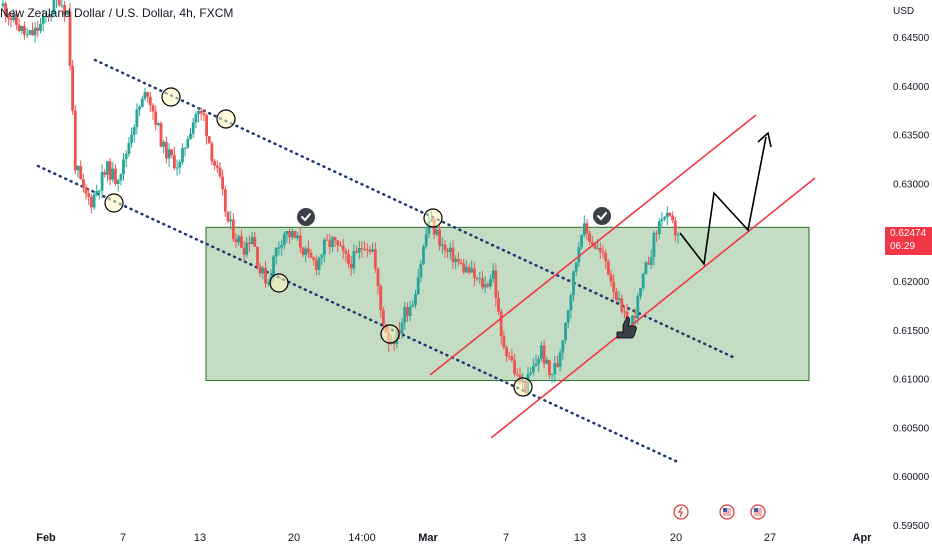  I want to click on x-tick-label: 20, so click(676, 538).